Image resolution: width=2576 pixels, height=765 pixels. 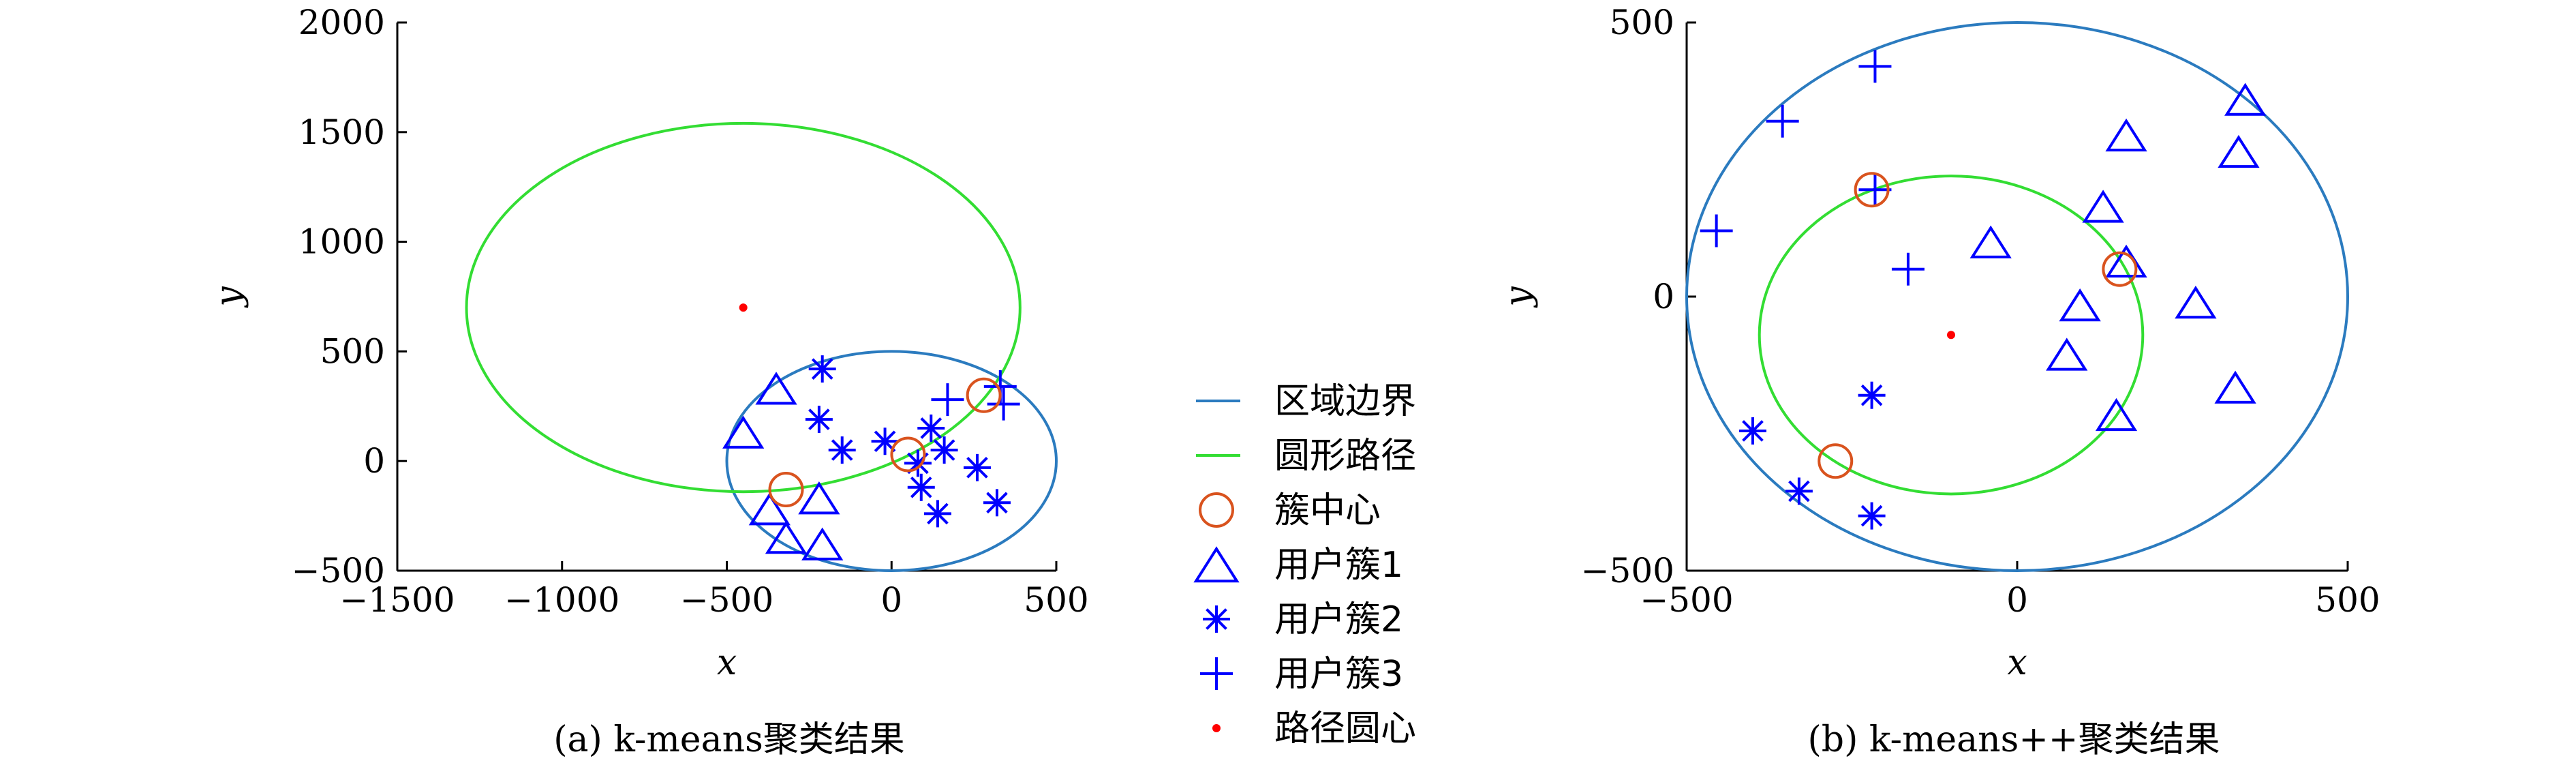 What do you see at coordinates (1216, 510) in the screenshot?
I see `legend-cluster-center-marker` at bounding box center [1216, 510].